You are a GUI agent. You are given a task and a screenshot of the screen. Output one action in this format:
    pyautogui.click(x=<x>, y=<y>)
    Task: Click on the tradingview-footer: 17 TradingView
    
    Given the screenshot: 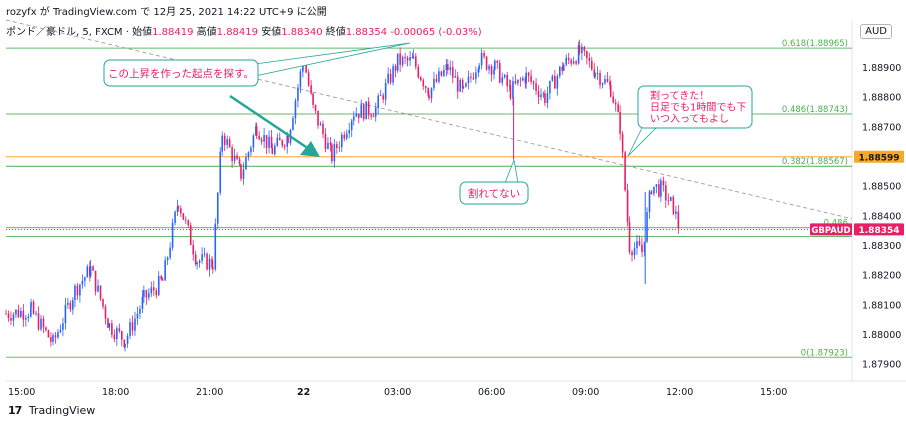 What is the action you would take?
    pyautogui.click(x=51, y=410)
    